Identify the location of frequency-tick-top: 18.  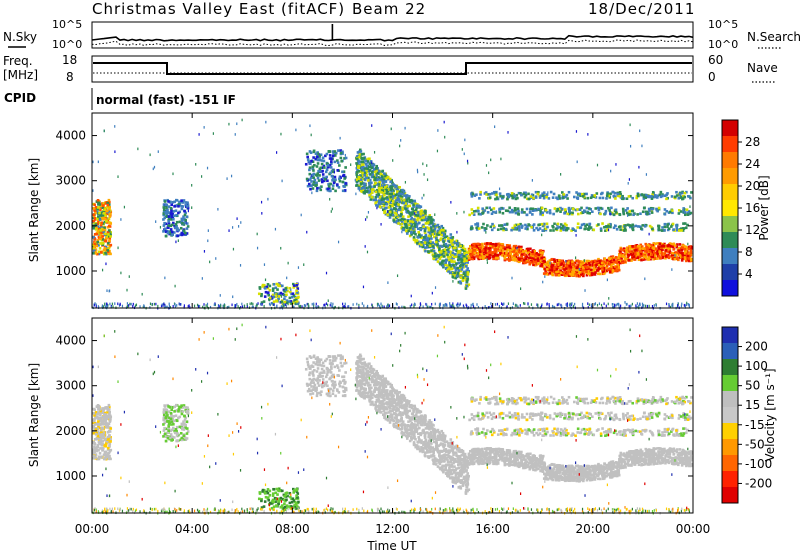
(69, 60).